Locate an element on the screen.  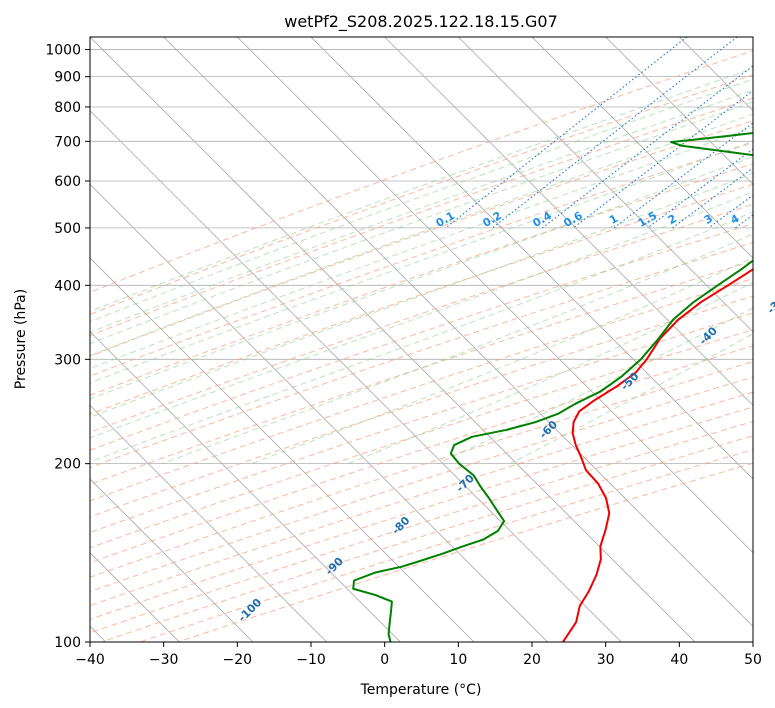
y-tick-label: 100 is located at coordinates (67, 643).